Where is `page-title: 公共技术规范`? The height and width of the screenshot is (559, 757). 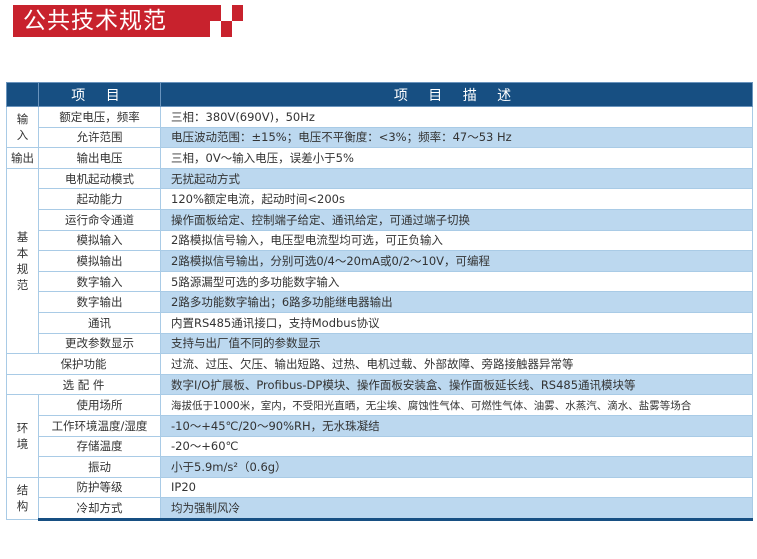
page-title: 公共技术规范 is located at coordinates (95, 21).